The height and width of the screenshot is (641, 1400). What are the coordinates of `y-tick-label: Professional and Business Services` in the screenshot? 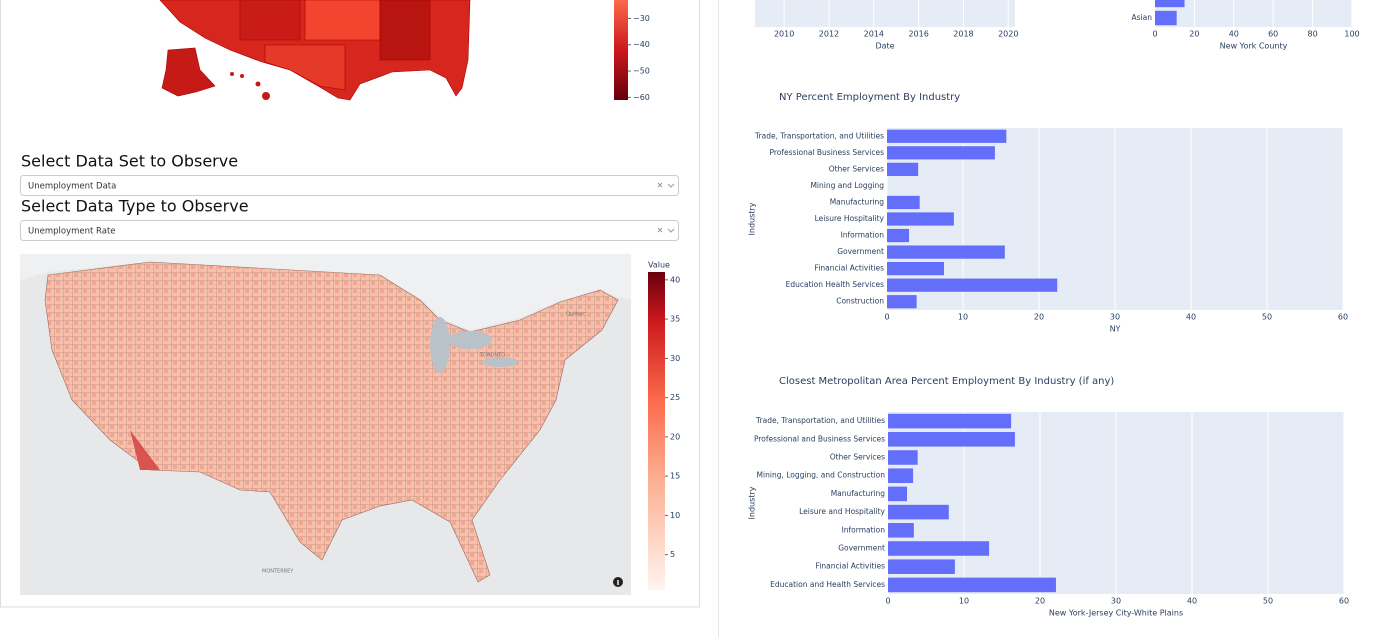 It's located at (819, 438).